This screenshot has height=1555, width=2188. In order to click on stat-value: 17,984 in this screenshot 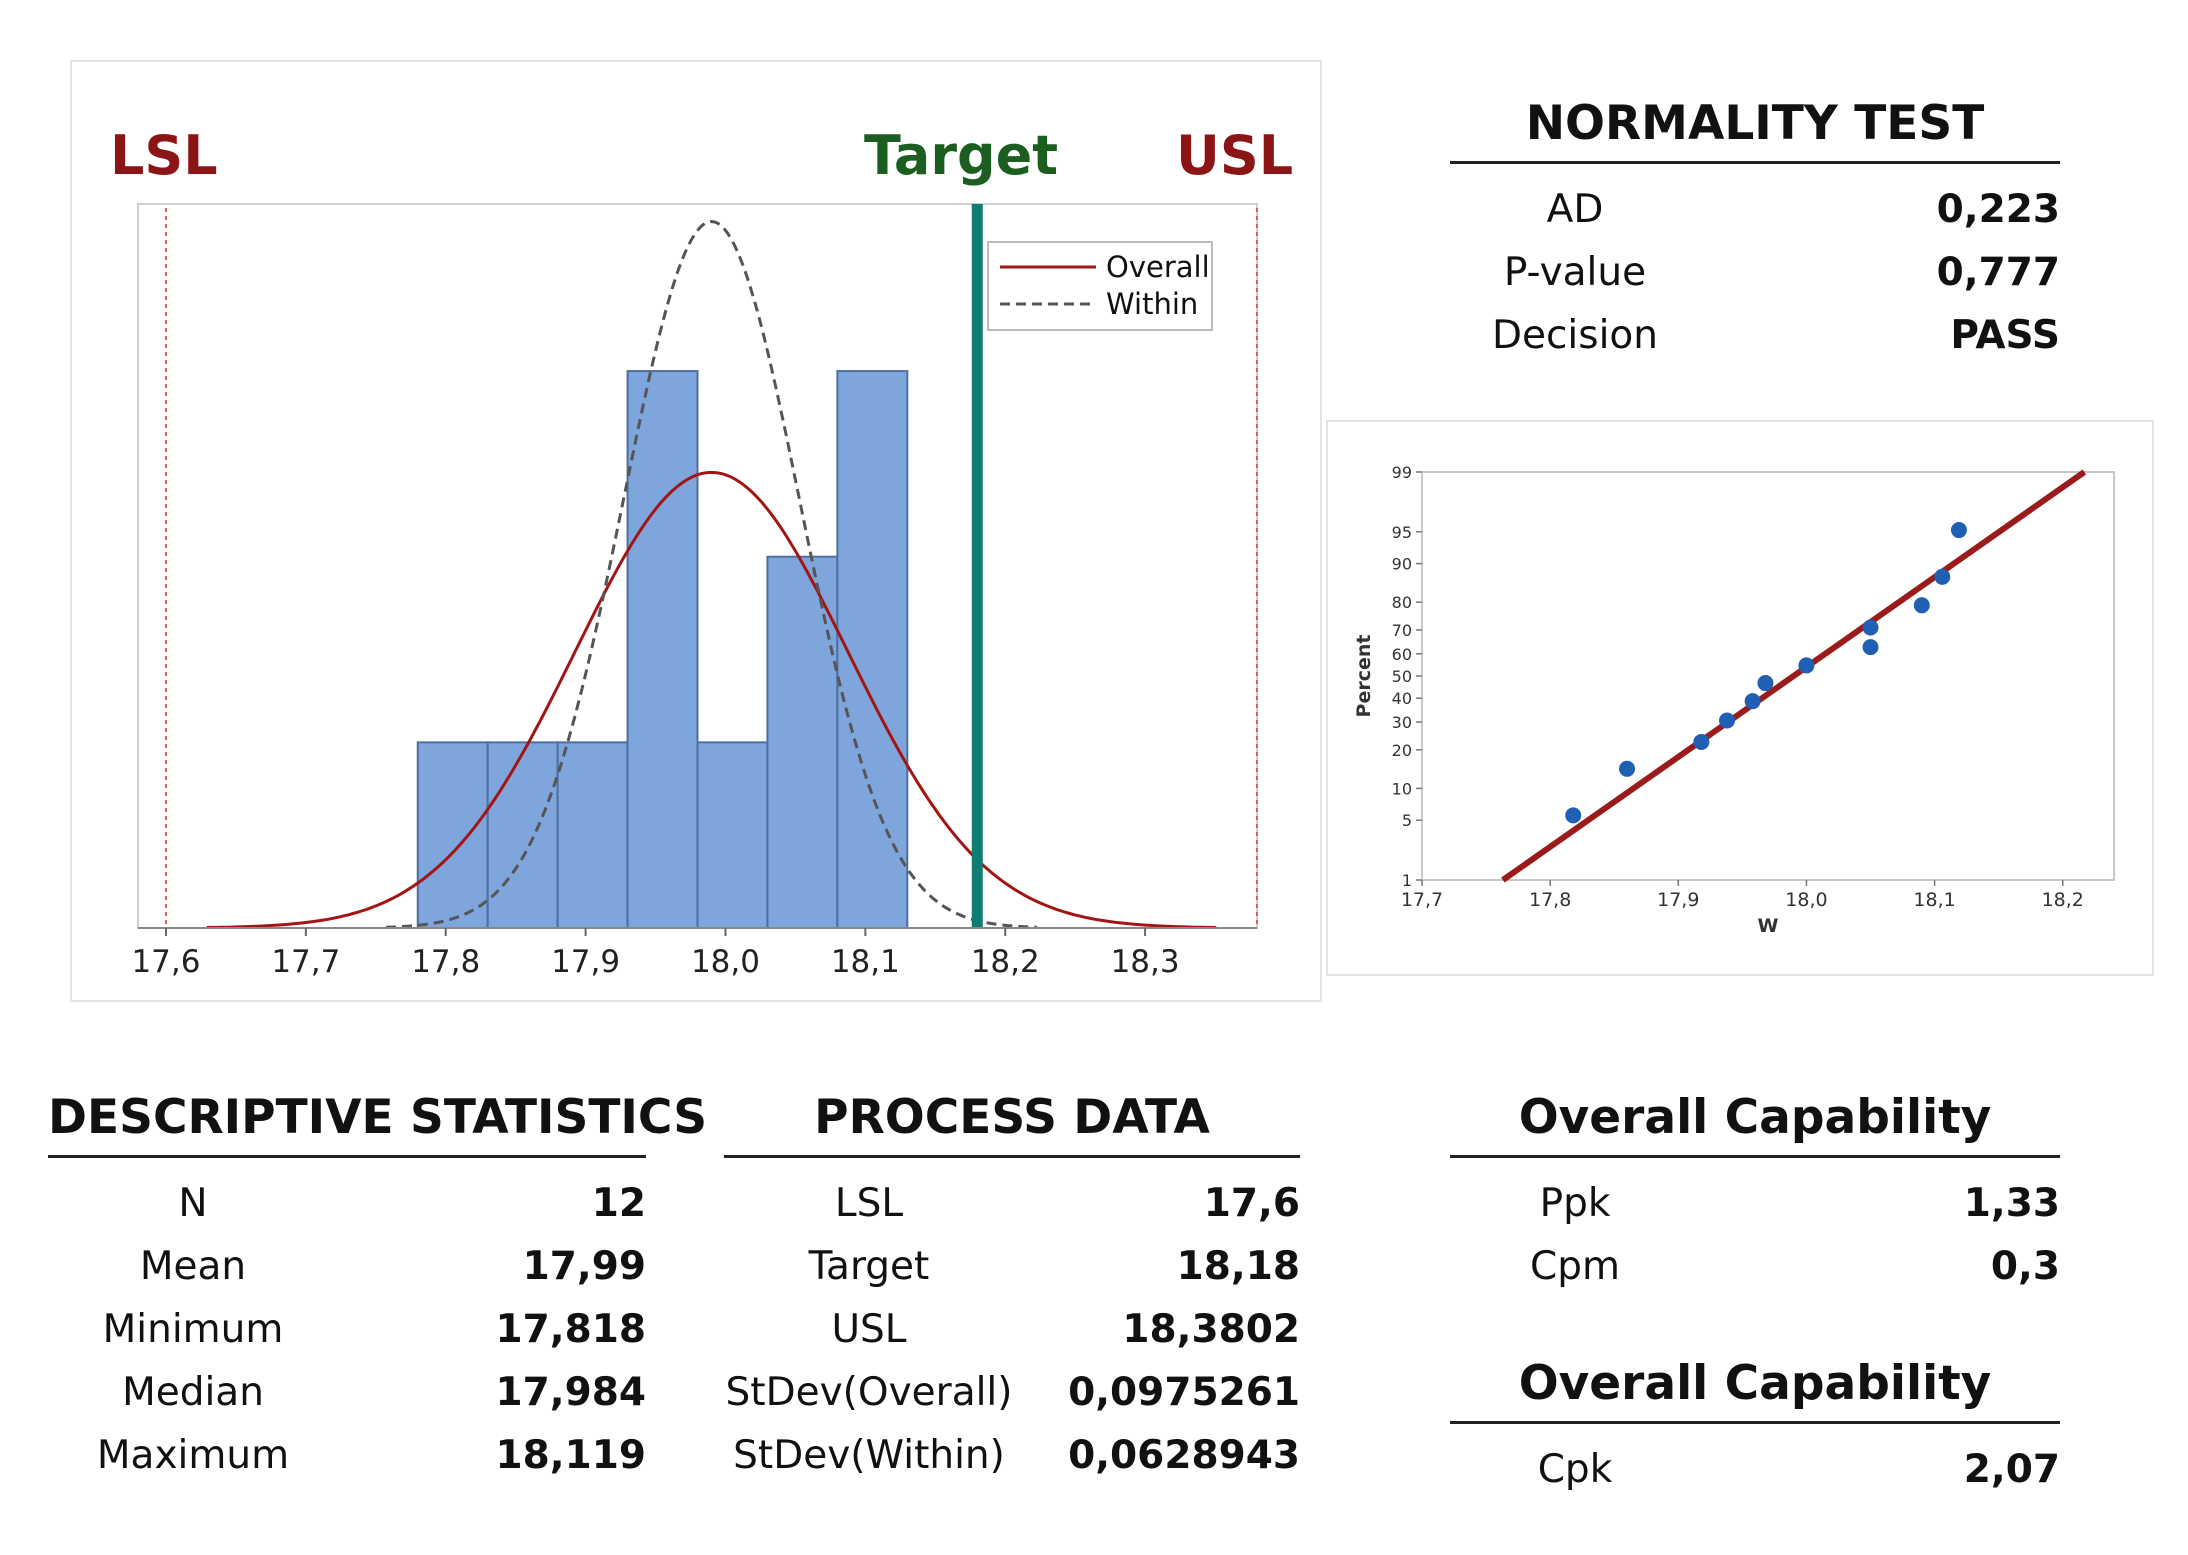, I will do `click(571, 1392)`.